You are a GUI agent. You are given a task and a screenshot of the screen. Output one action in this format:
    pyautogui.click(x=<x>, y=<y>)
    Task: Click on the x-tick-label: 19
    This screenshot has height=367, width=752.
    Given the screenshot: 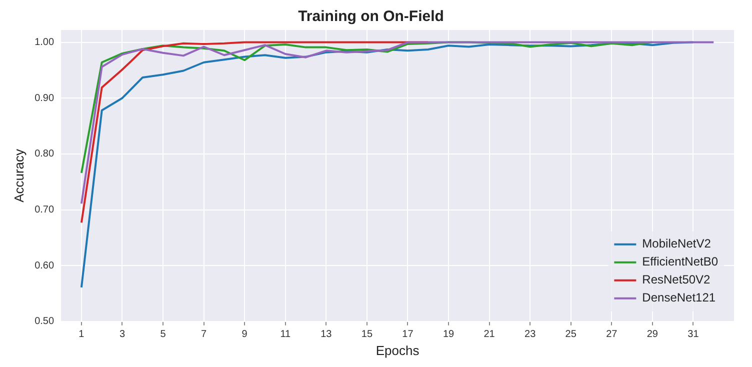 What is the action you would take?
    pyautogui.click(x=448, y=334)
    